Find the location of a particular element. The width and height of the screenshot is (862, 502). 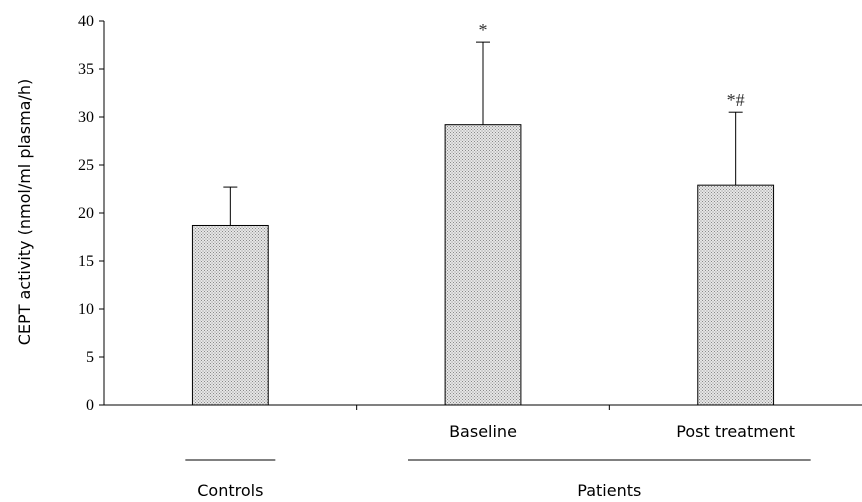

y-tick-label: 20 is located at coordinates (86, 213).